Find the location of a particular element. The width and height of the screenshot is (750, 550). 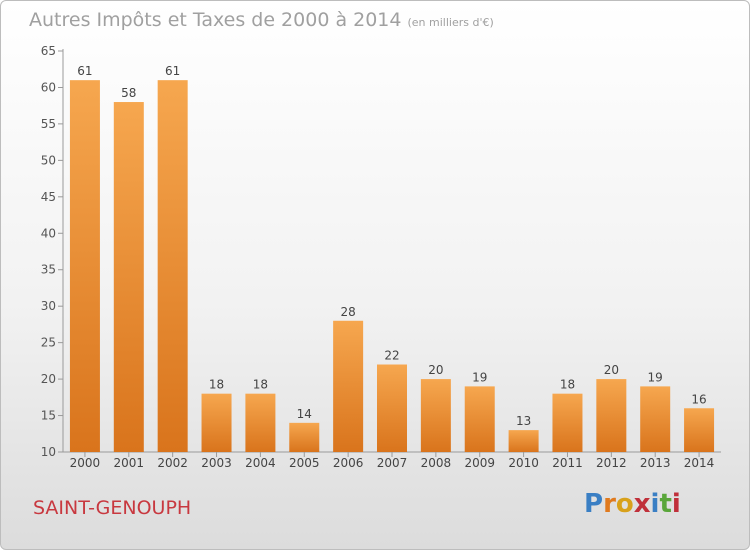

logo-letter: P is located at coordinates (594, 504).